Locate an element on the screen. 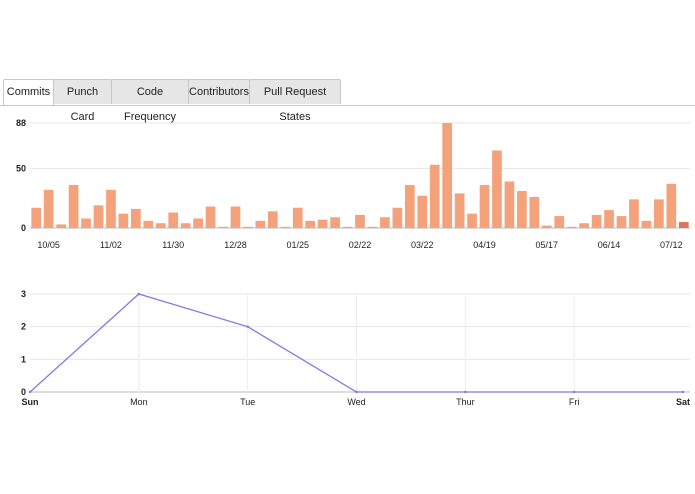 The image size is (695, 494). tab-contributors: Contributors is located at coordinates (219, 91).